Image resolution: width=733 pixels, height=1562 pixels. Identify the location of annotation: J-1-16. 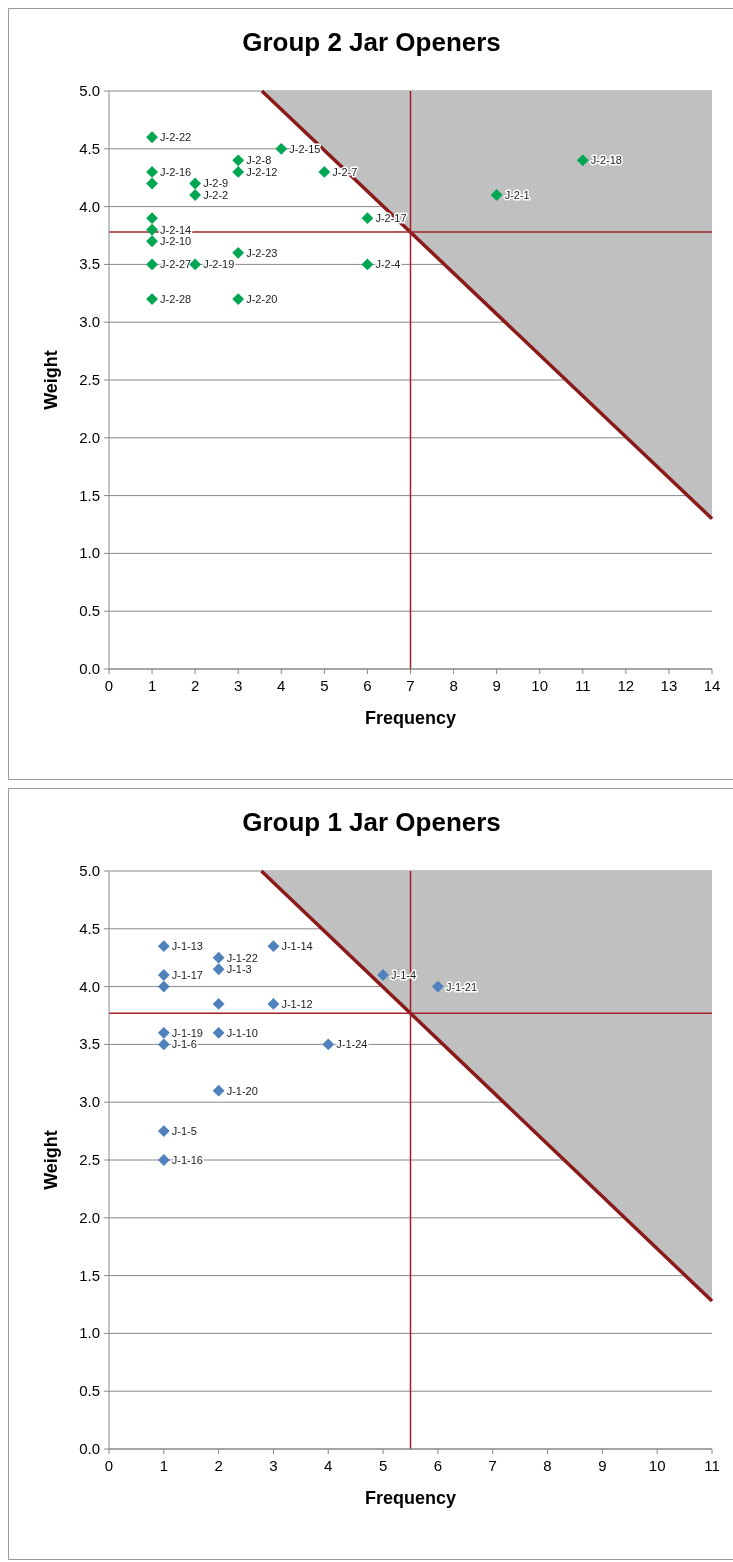
(187, 1160).